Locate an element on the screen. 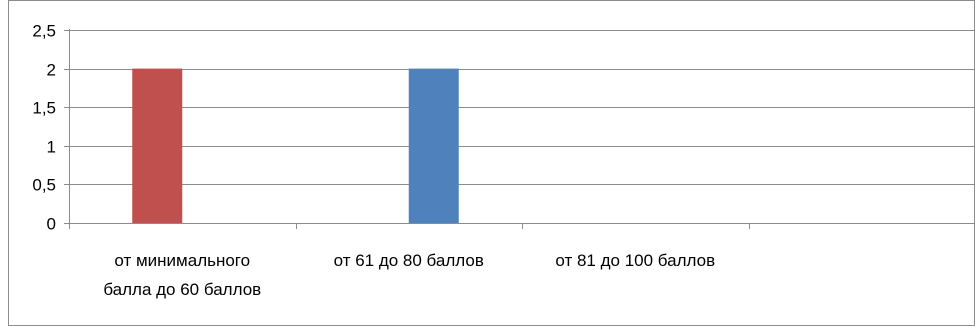 Image resolution: width=975 pixels, height=326 pixels. y-tick-label: 1,5 is located at coordinates (44, 108).